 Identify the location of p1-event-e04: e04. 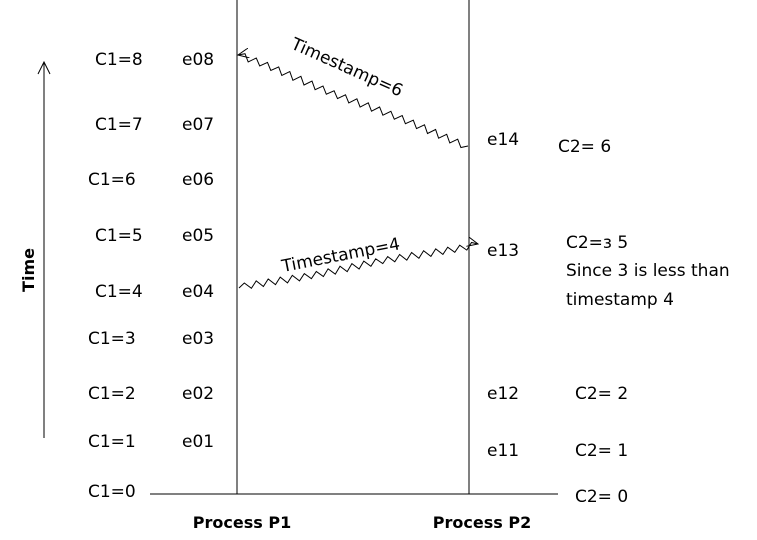
(198, 292).